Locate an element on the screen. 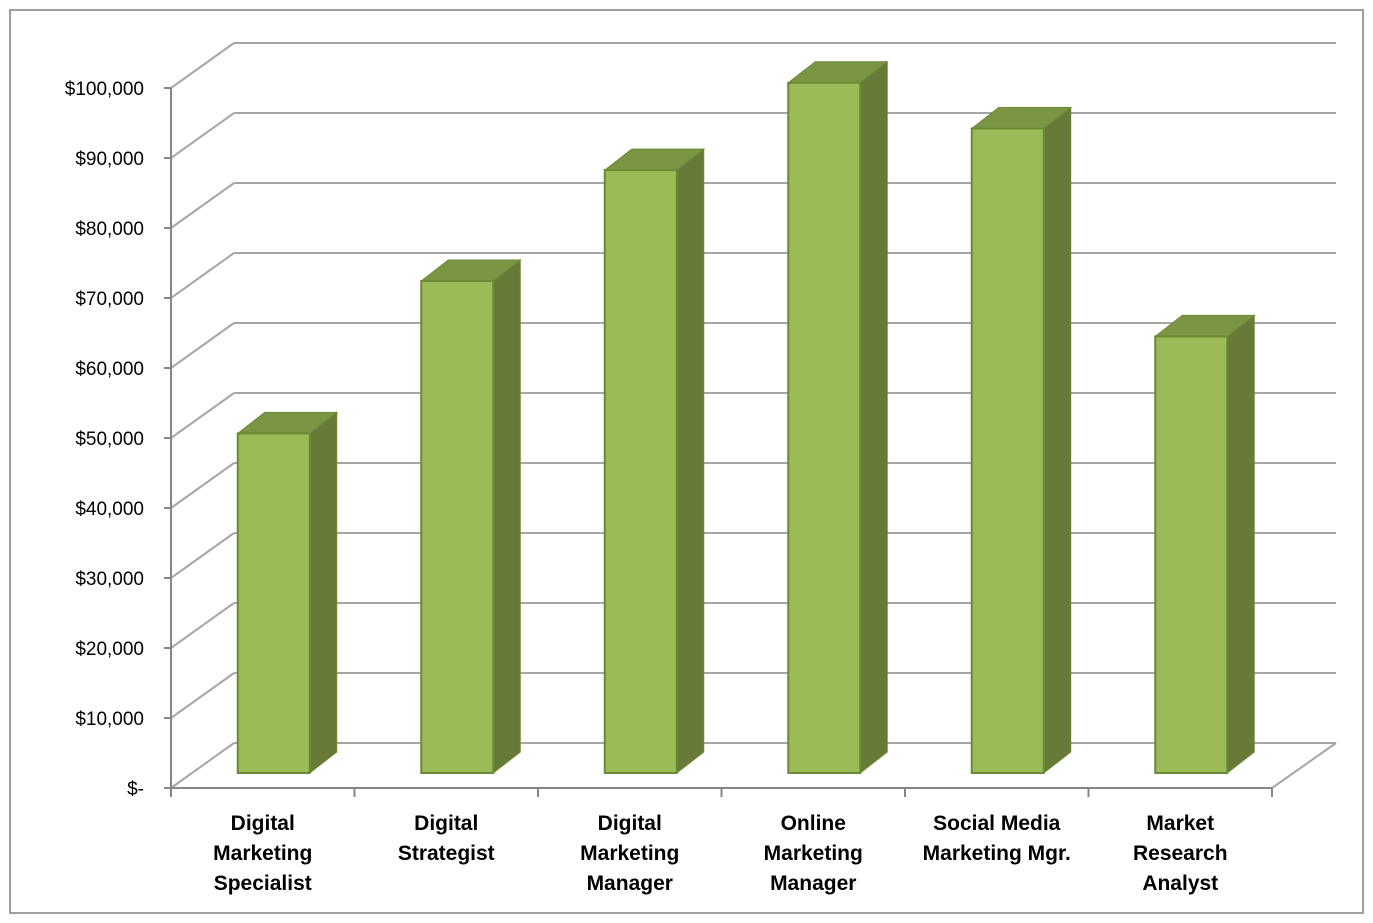  x-category-label-4: Social Media Marketing Mgr. is located at coordinates (997, 838).